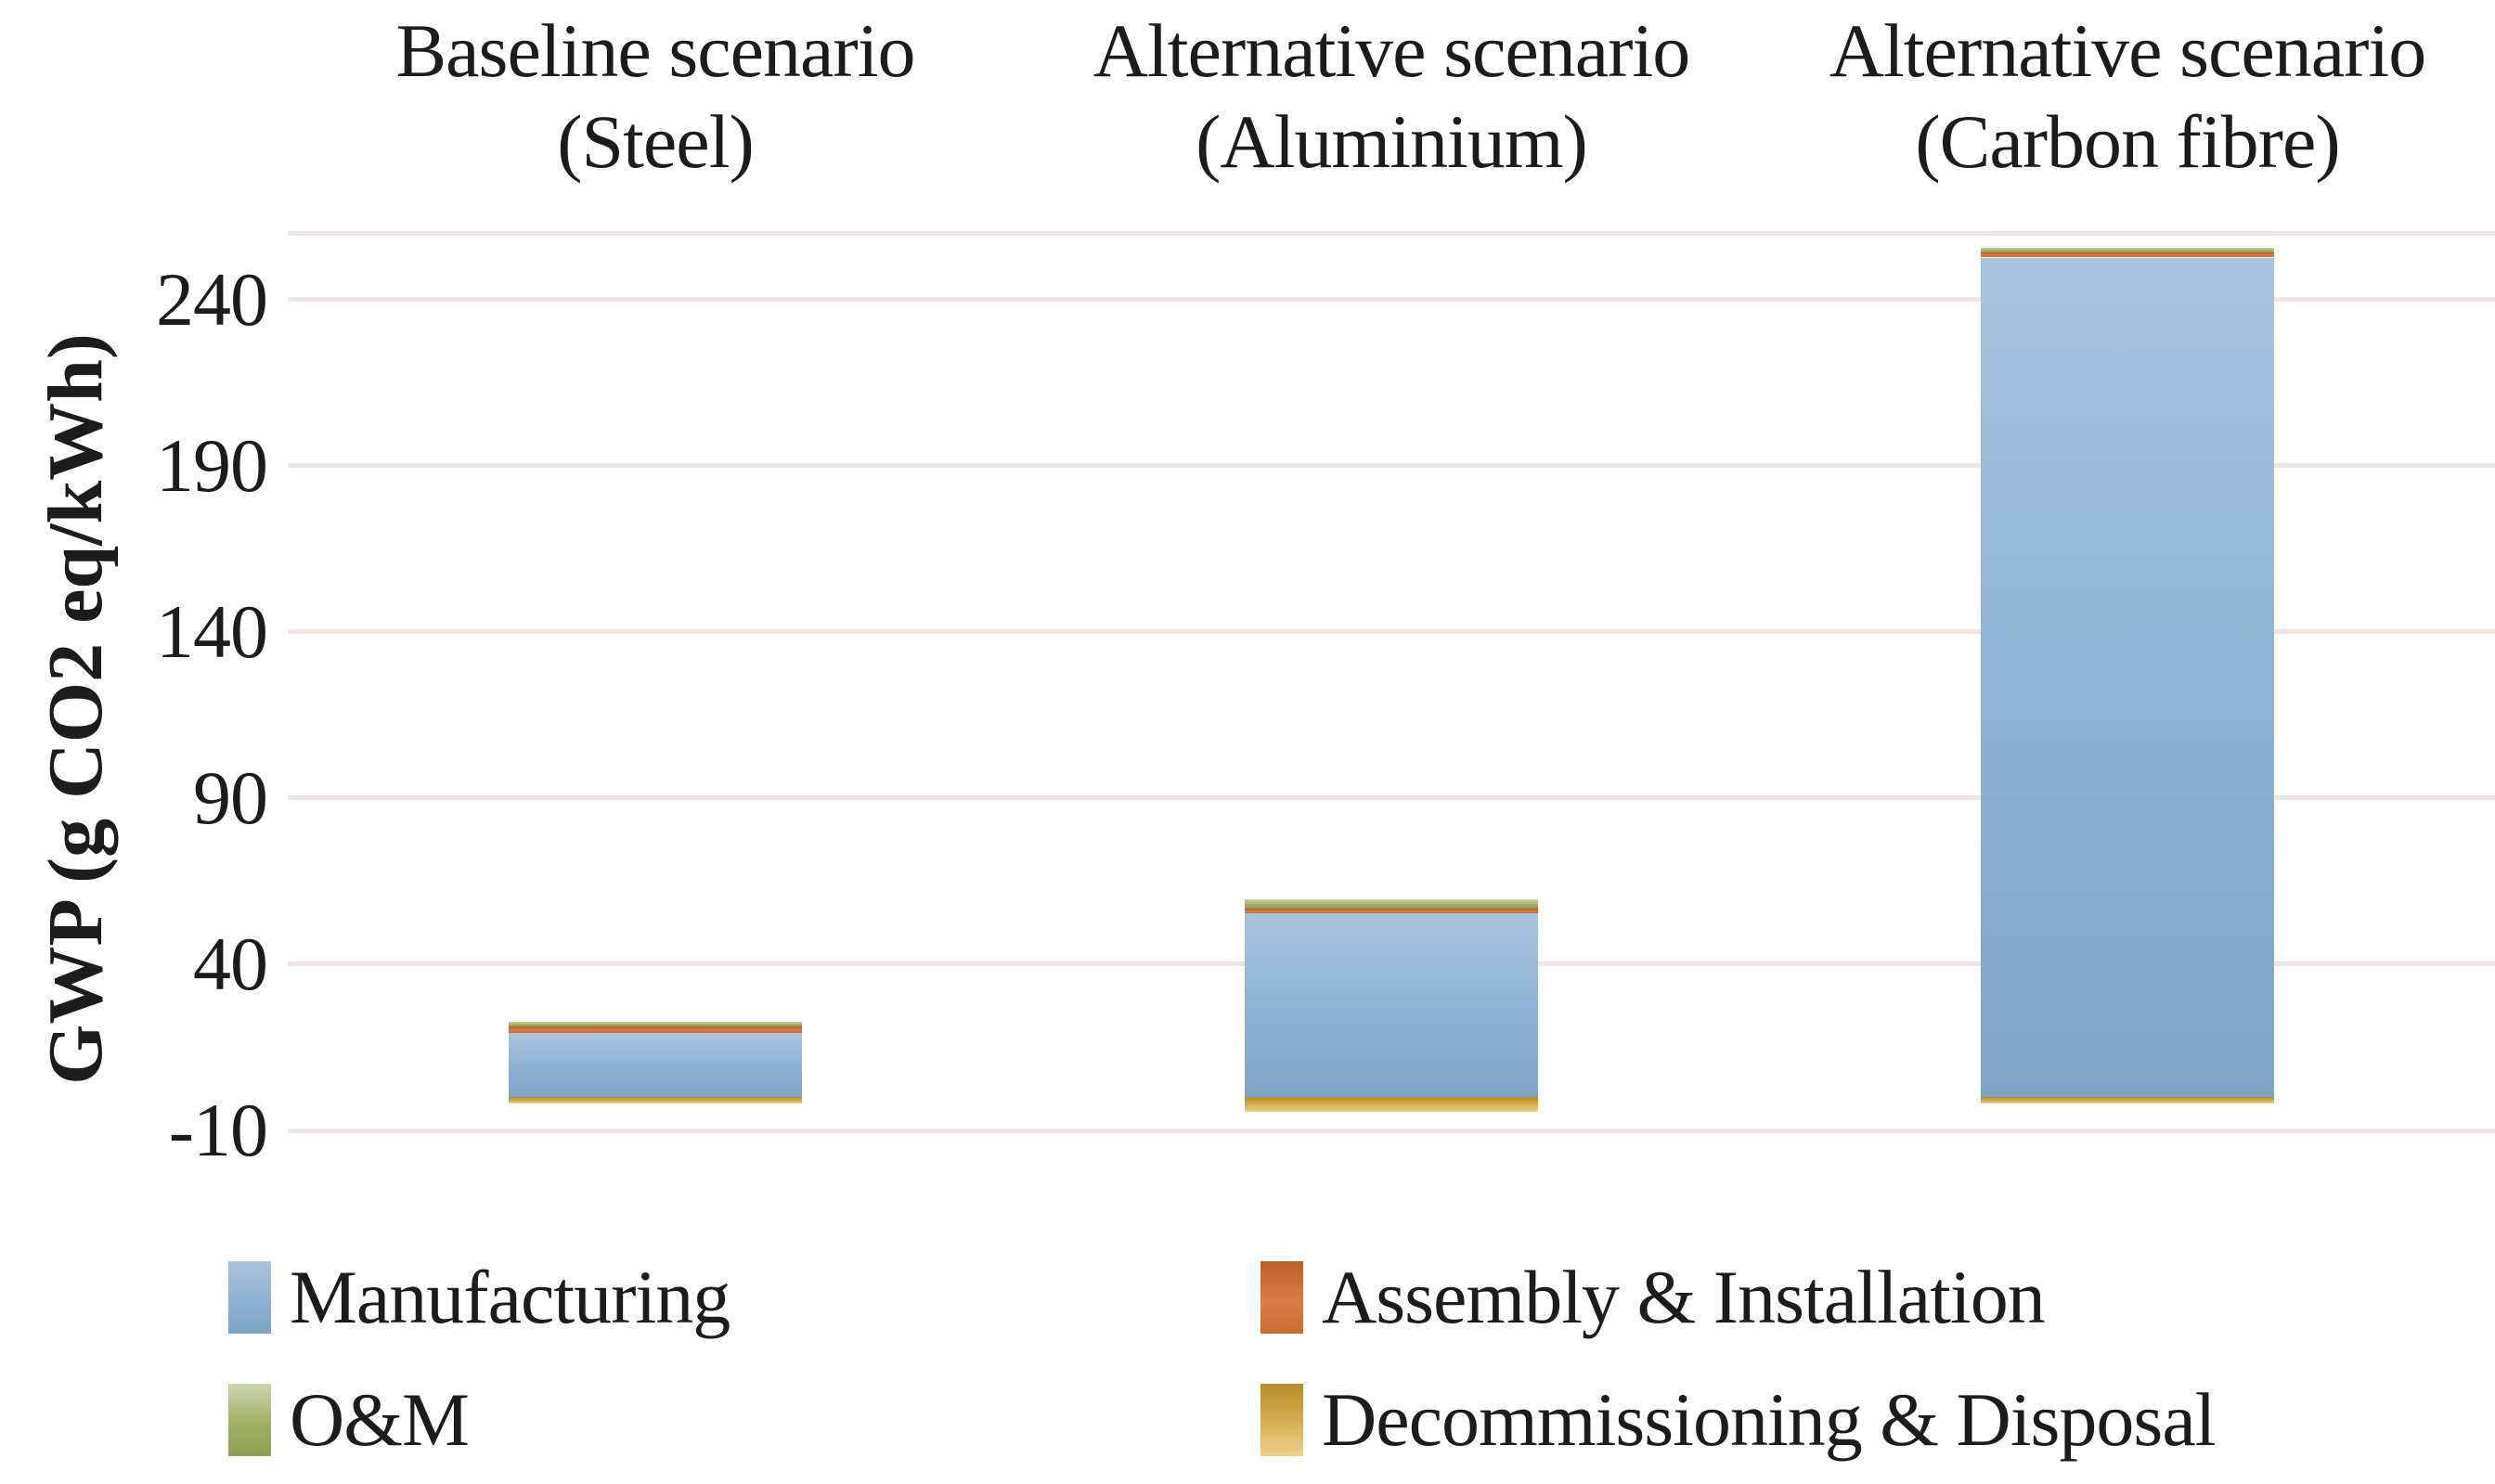 The width and height of the screenshot is (2495, 1484). Describe the element at coordinates (1391, 97) in the screenshot. I see `category-title-aluminium: Alternative scenario (Aluminium)` at that location.